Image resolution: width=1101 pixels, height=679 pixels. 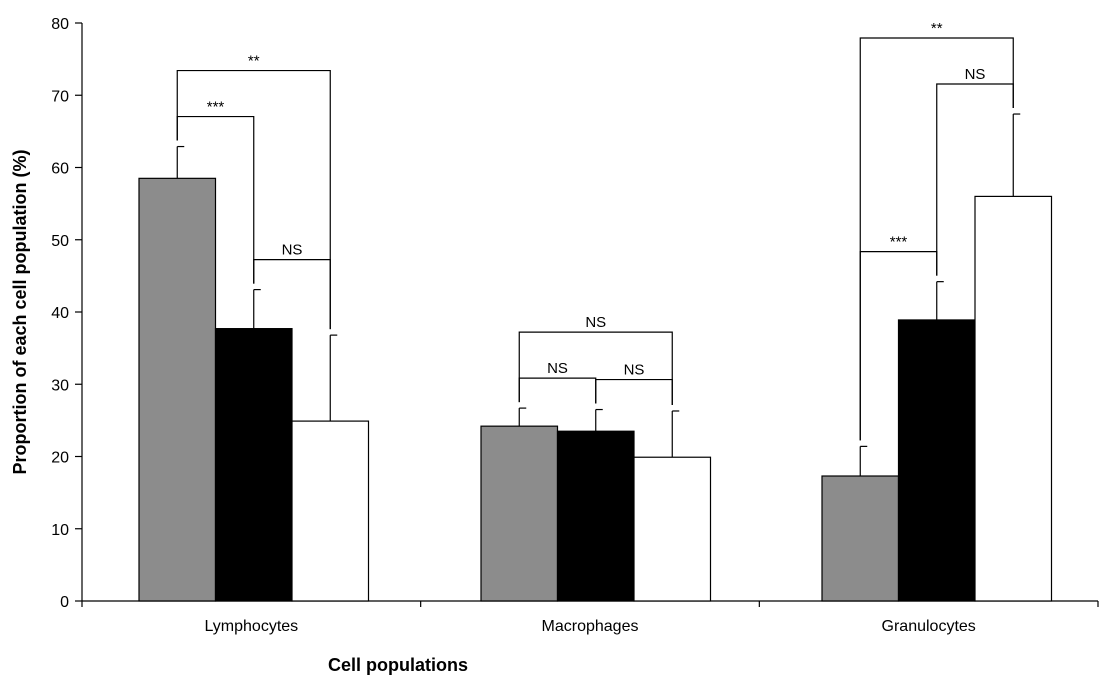 I want to click on x-tick-label: Granulocytes, so click(x=929, y=626).